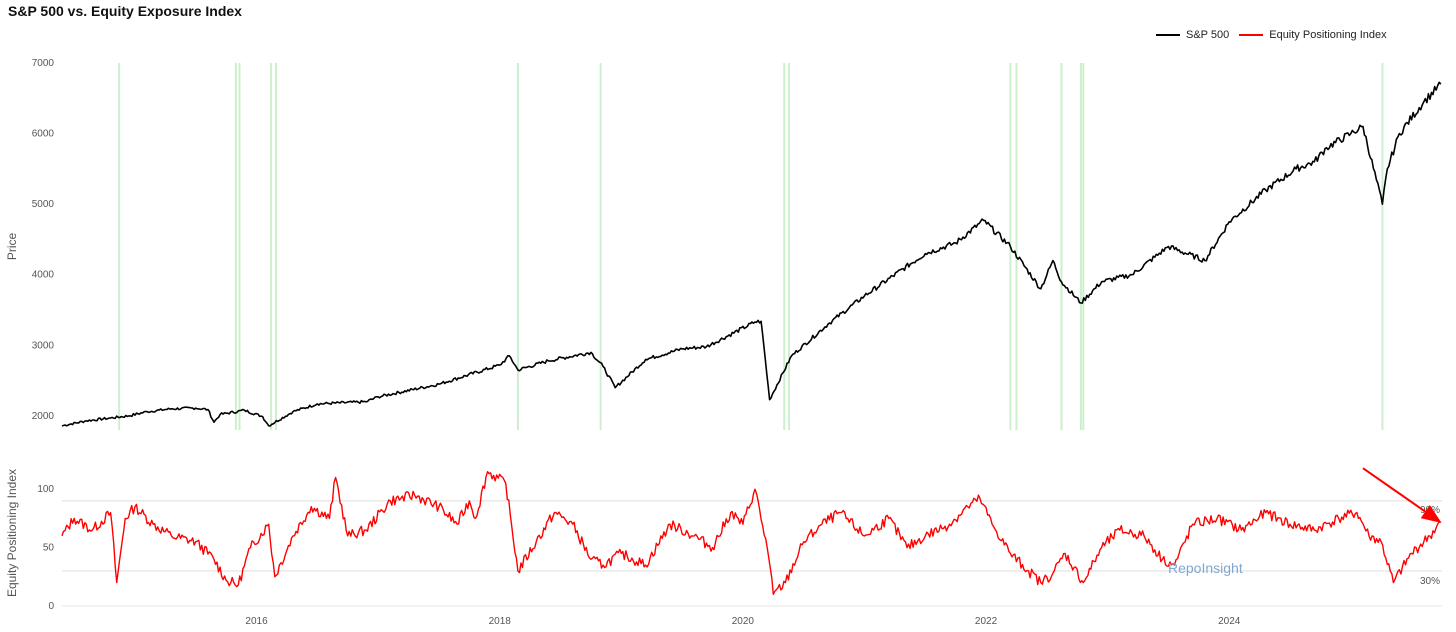 The width and height of the screenshot is (1456, 632). I want to click on price-tick-label-5: 2000, so click(43, 416).